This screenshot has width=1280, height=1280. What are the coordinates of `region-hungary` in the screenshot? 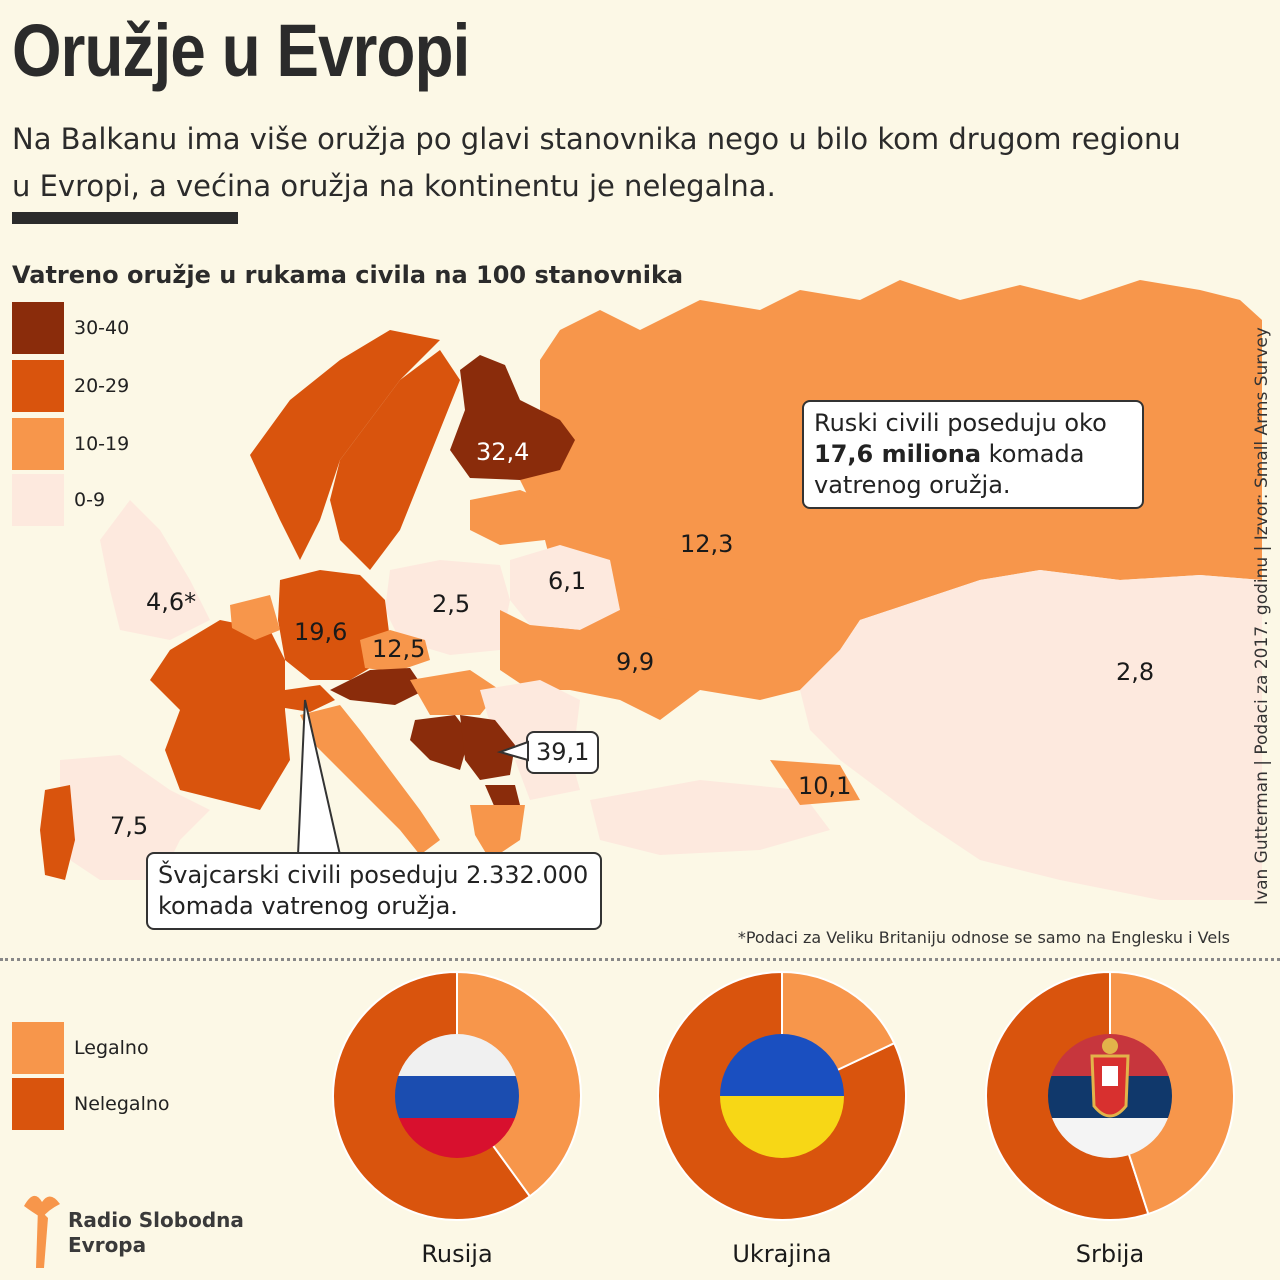 It's located at (455, 692).